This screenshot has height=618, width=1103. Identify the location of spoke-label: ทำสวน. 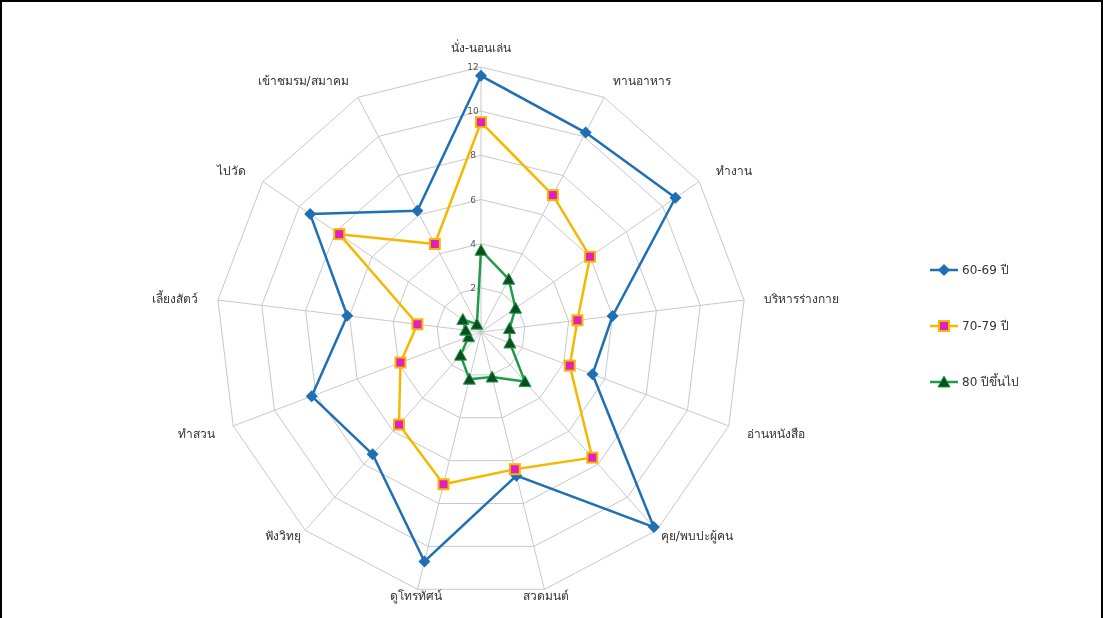
(196, 434).